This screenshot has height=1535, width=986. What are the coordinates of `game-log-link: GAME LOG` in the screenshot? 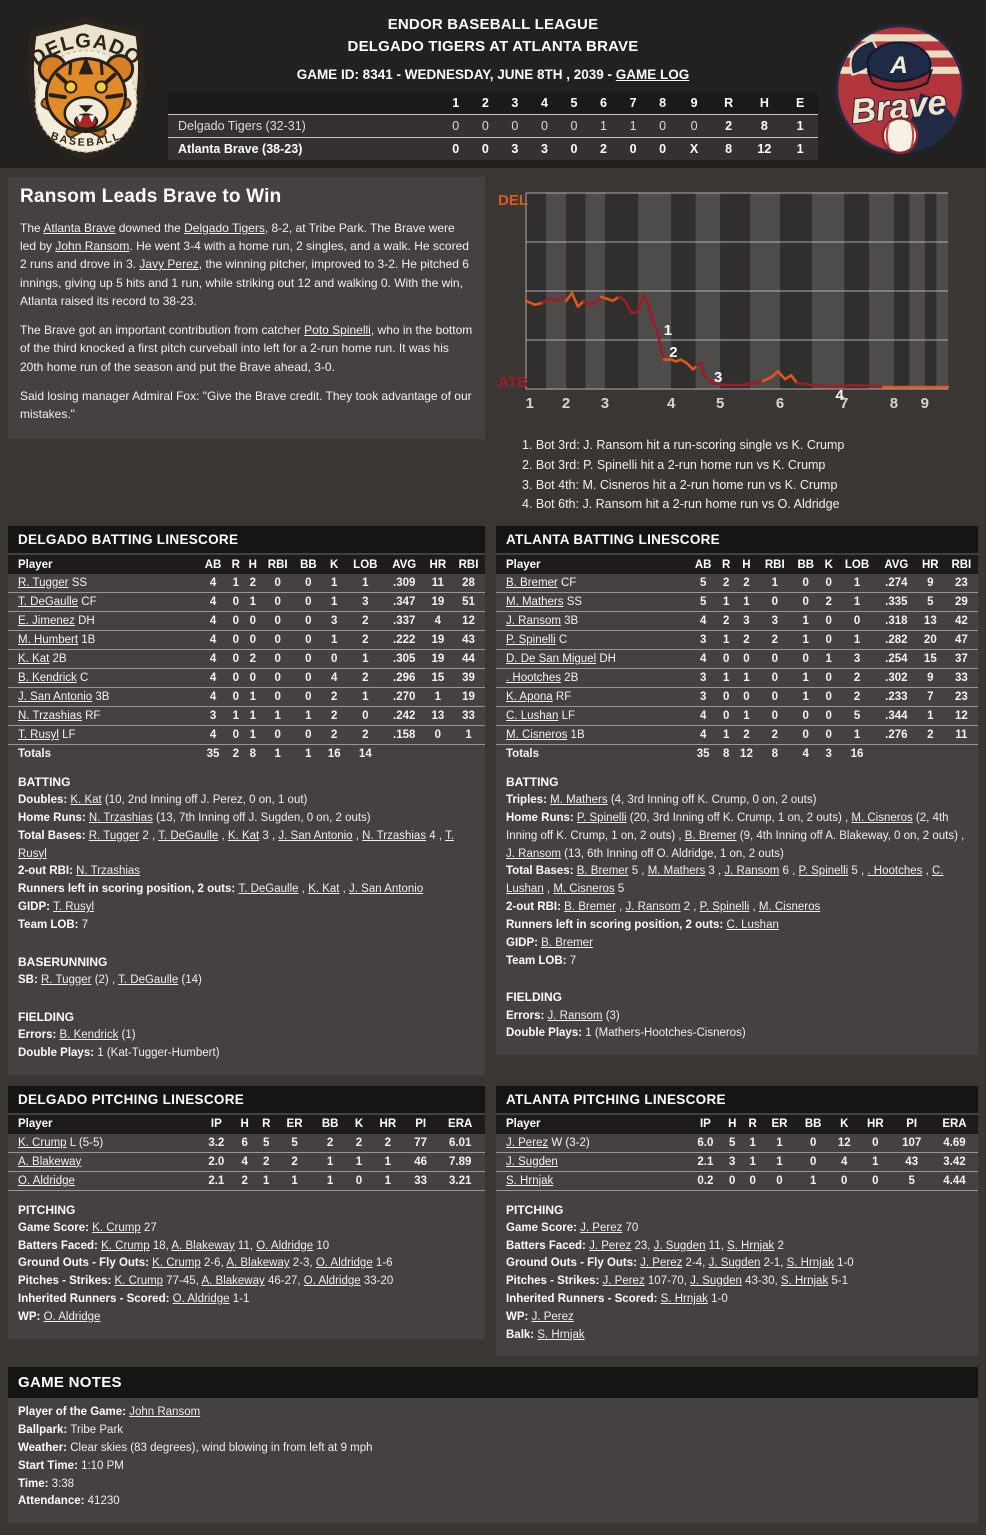 It's located at (652, 74).